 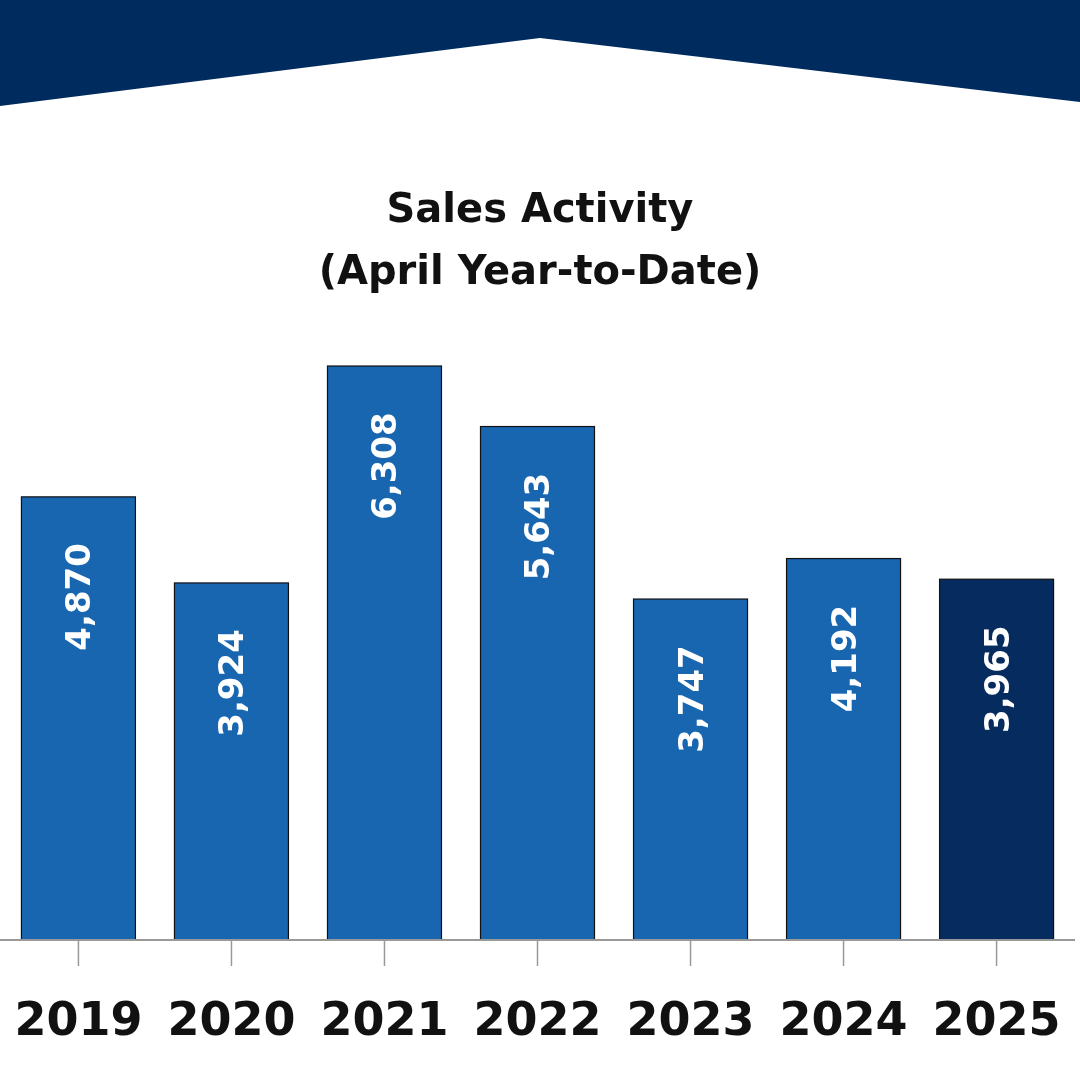 I want to click on chart-subtitle: (April Year-to-Date), so click(x=540, y=270).